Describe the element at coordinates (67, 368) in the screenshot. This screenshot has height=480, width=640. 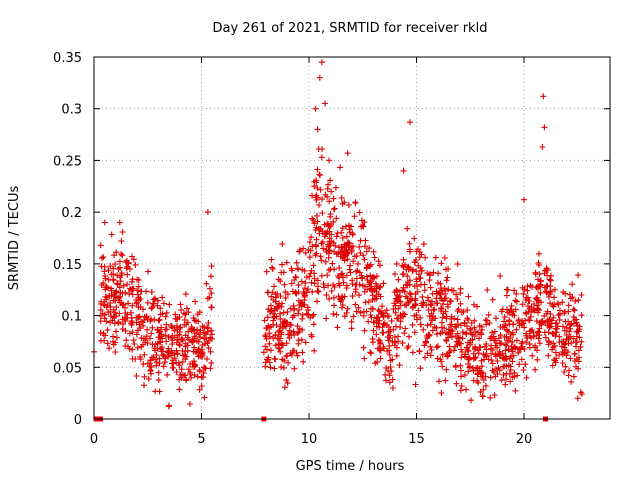
I see `y-tick-label: 0.05` at that location.